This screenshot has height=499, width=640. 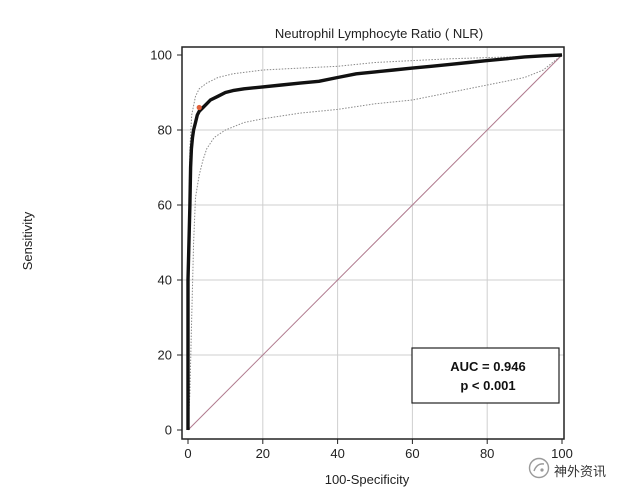 I want to click on x-tick-label-60: 60, so click(x=412, y=453).